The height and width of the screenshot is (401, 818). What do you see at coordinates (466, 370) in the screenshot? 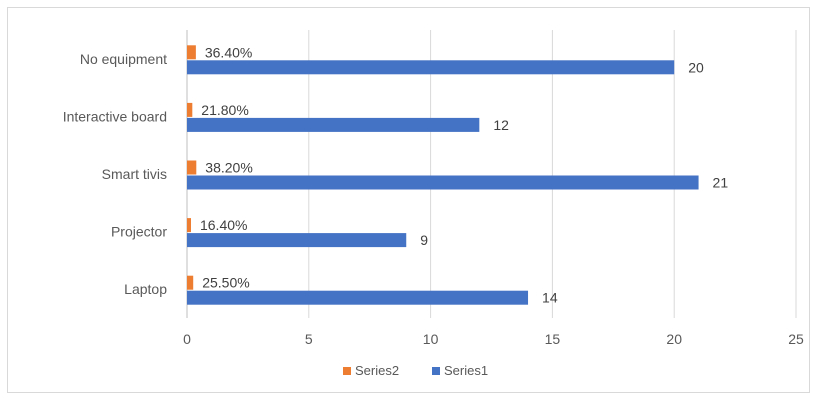
I see `legend-label-series1: Series1` at bounding box center [466, 370].